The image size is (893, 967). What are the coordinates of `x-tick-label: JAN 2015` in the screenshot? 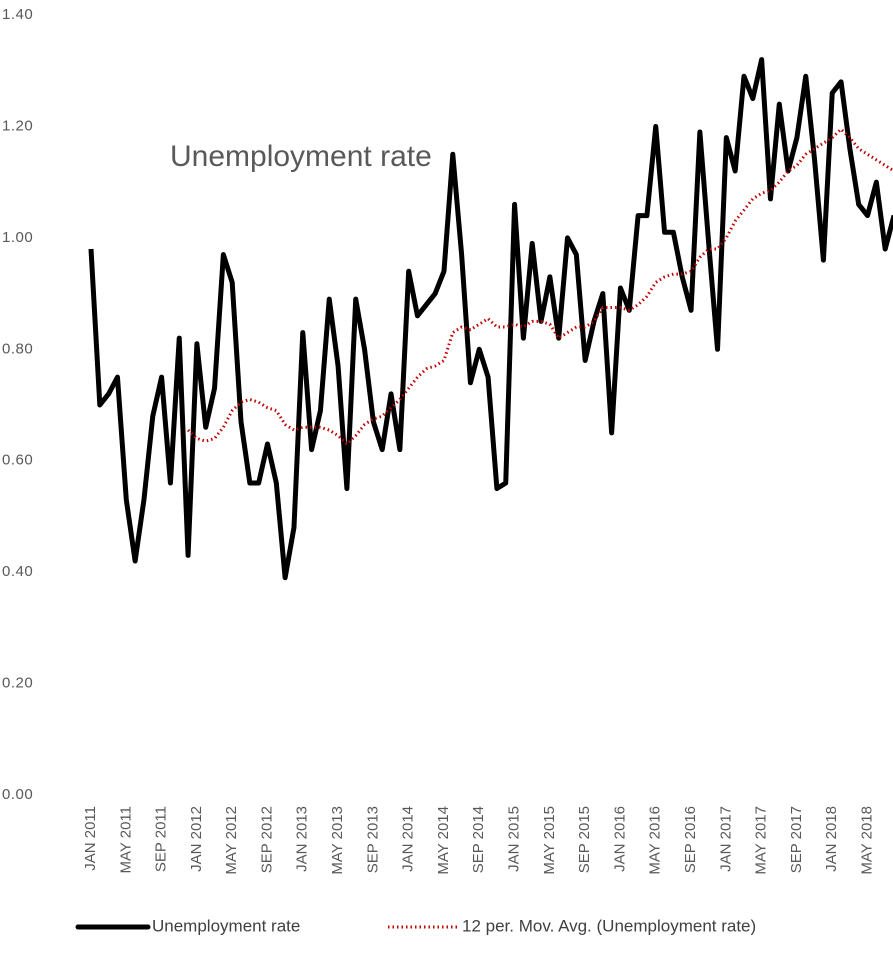 It's located at (514, 839).